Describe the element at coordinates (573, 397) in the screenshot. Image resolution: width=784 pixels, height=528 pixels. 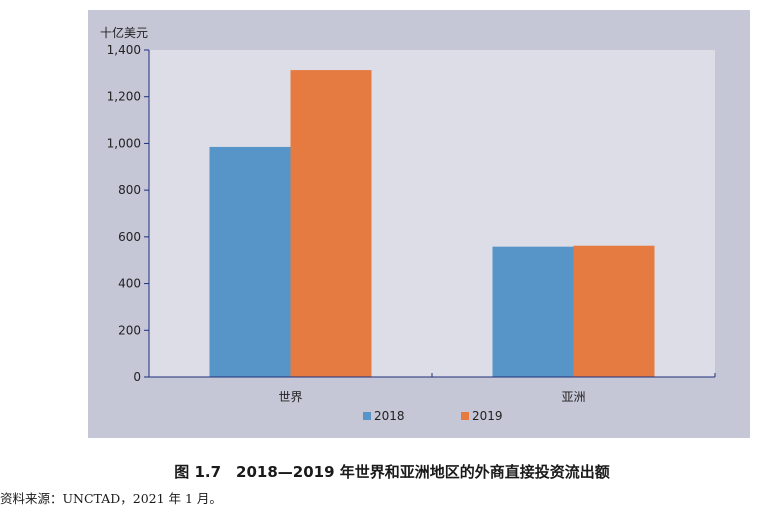
I see `x-category-label: 亚洲` at that location.